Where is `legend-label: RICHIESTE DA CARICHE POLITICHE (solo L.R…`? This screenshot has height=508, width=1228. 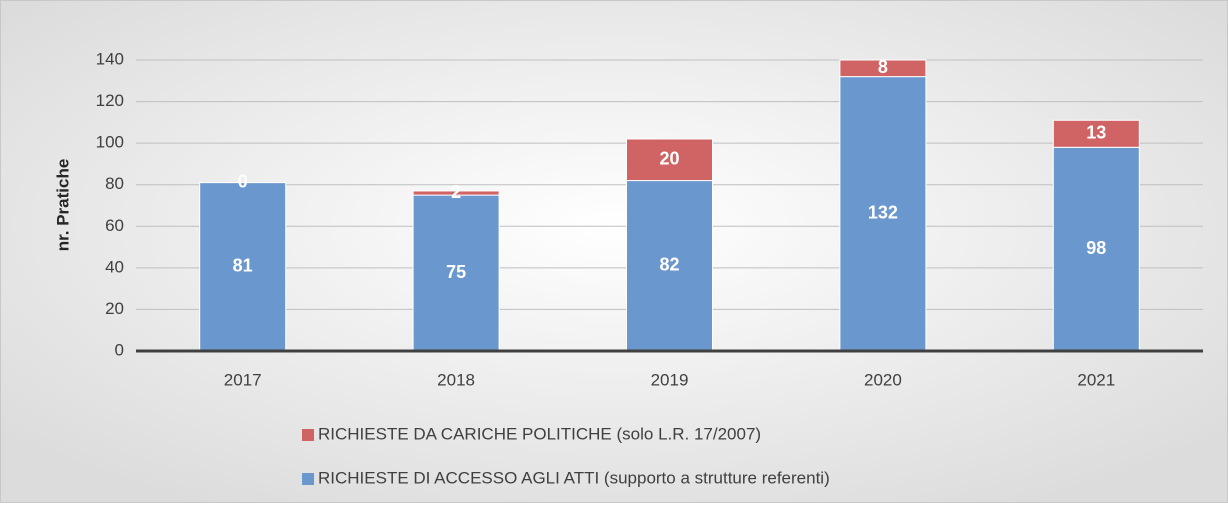 legend-label: RICHIESTE DA CARICHE POLITICHE (solo L.R… is located at coordinates (539, 433).